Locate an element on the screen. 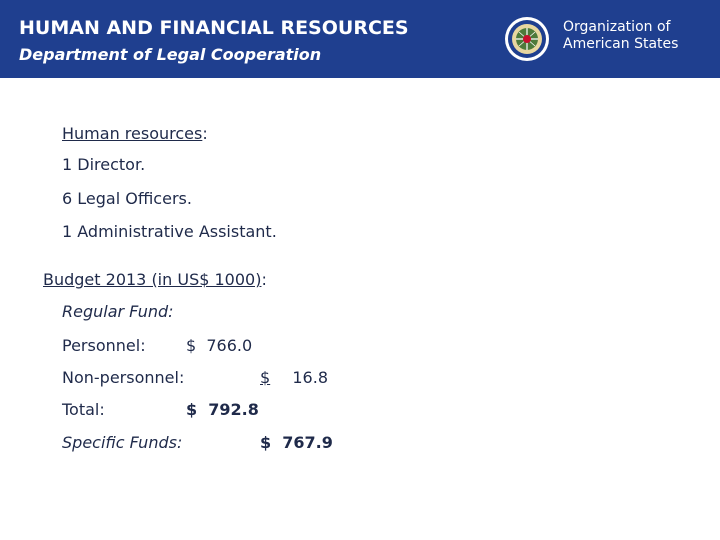 Image resolution: width=720 pixels, height=540 pixels. page-title: HUMAN AND FINANCIAL RESOURCES is located at coordinates (214, 28).